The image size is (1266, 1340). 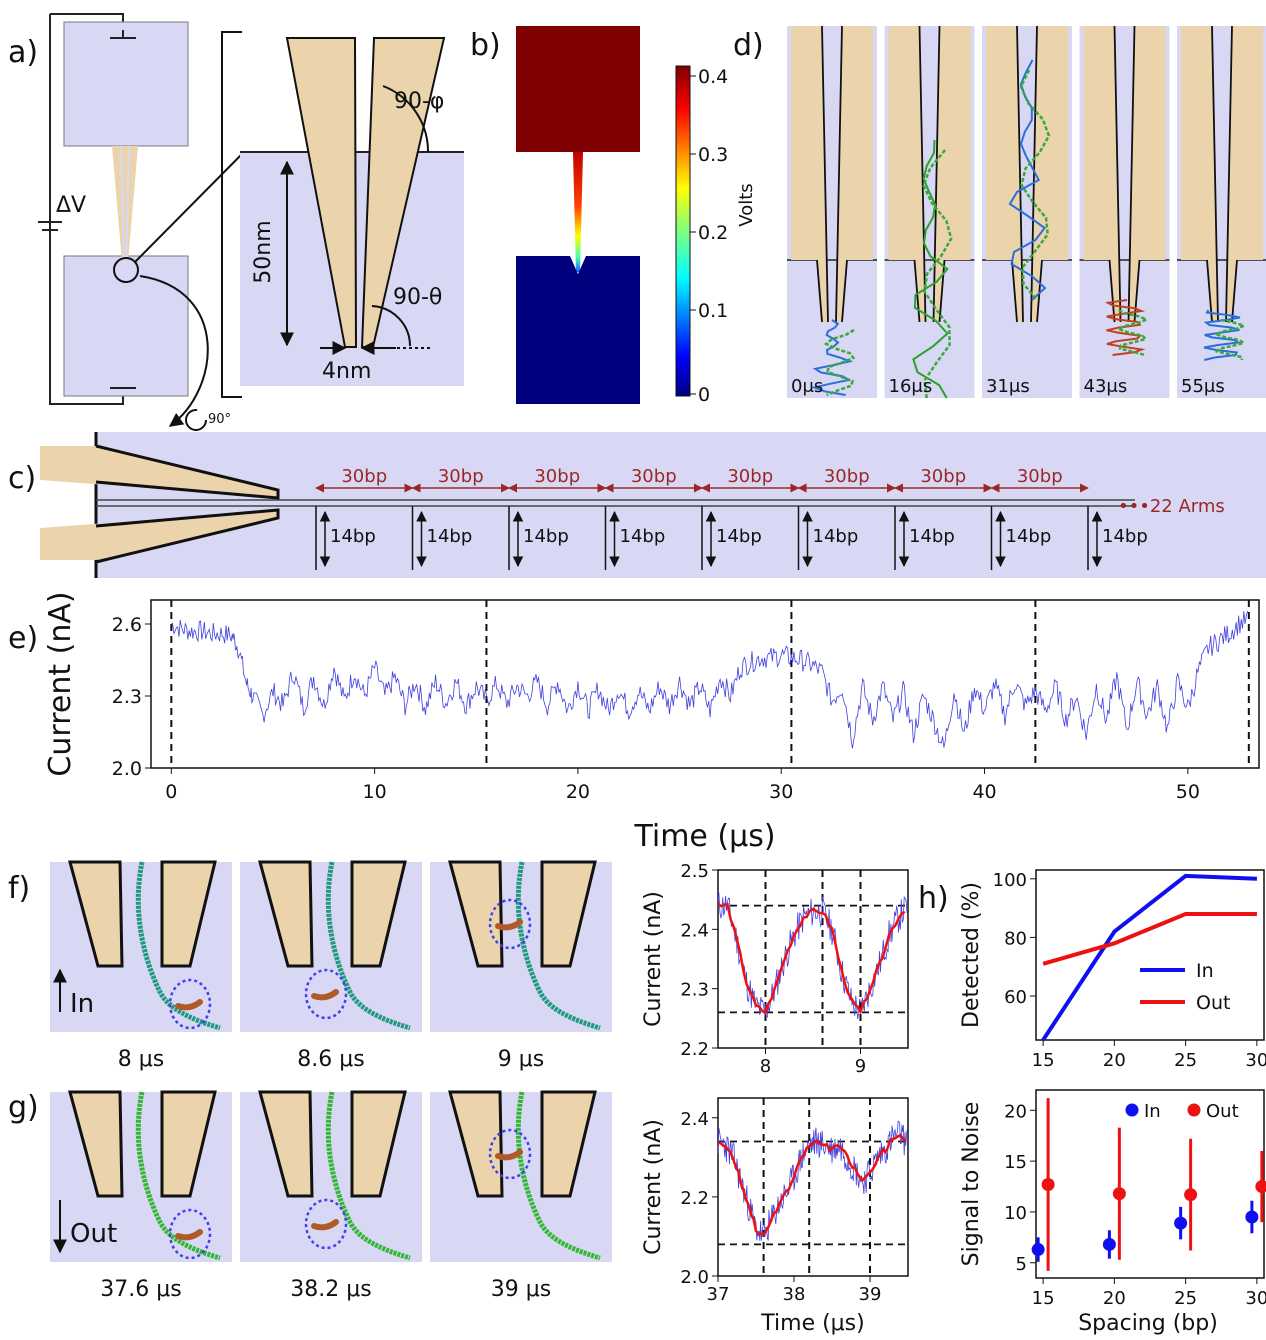 I want to click on x-tick-label: 25, so click(x=1185, y=1060).